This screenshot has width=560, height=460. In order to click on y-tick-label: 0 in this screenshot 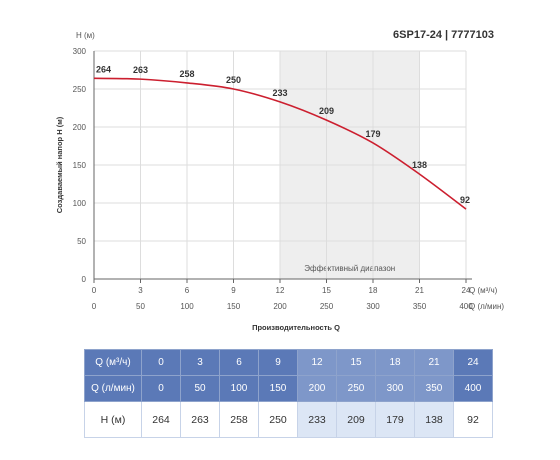, I will do `click(84, 279)`.